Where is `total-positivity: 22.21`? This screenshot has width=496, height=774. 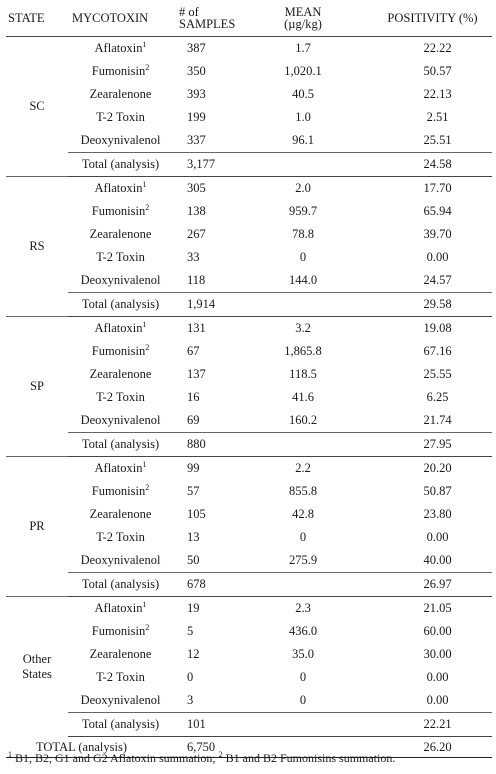 total-positivity: 22.21 is located at coordinates (422, 724).